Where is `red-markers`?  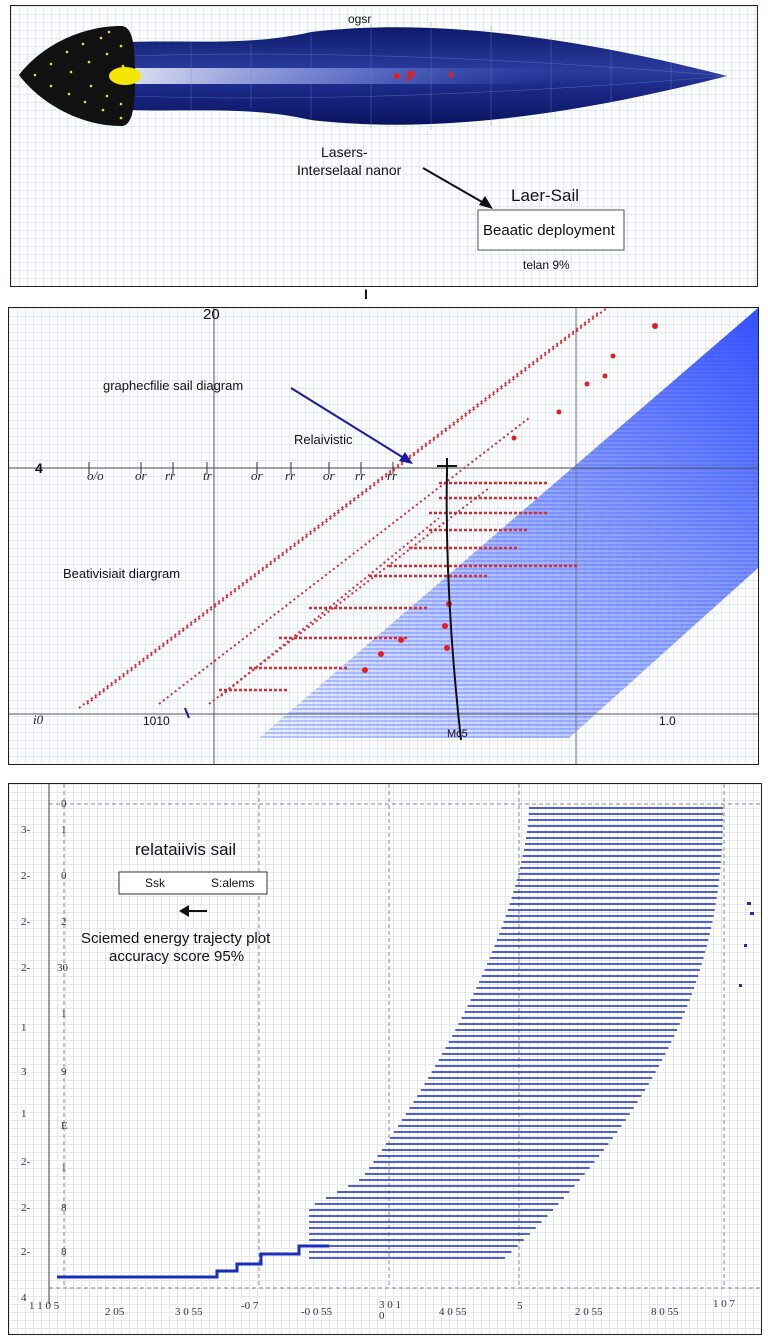 red-markers is located at coordinates (424, 75).